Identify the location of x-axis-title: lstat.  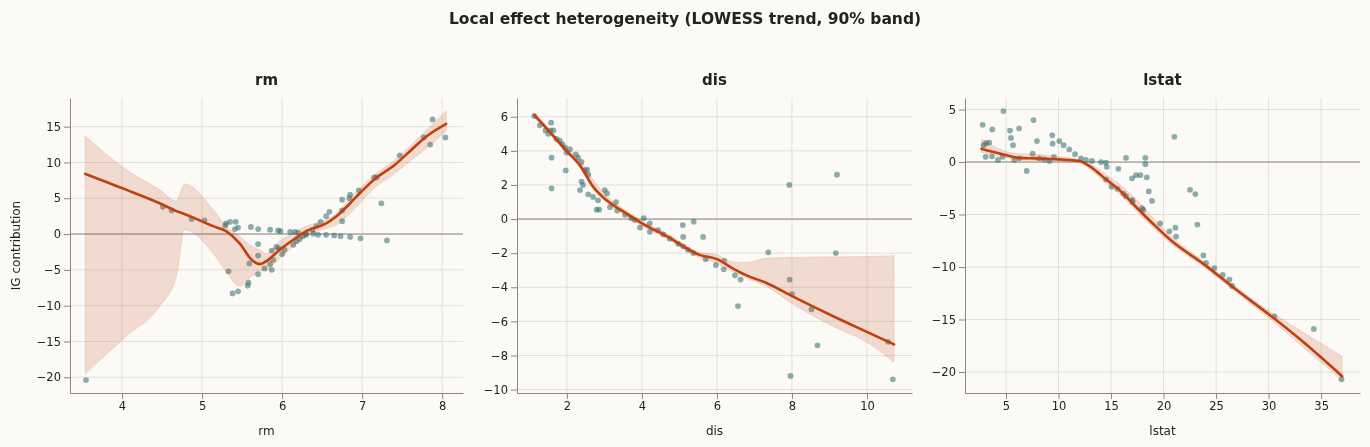
(1162, 431).